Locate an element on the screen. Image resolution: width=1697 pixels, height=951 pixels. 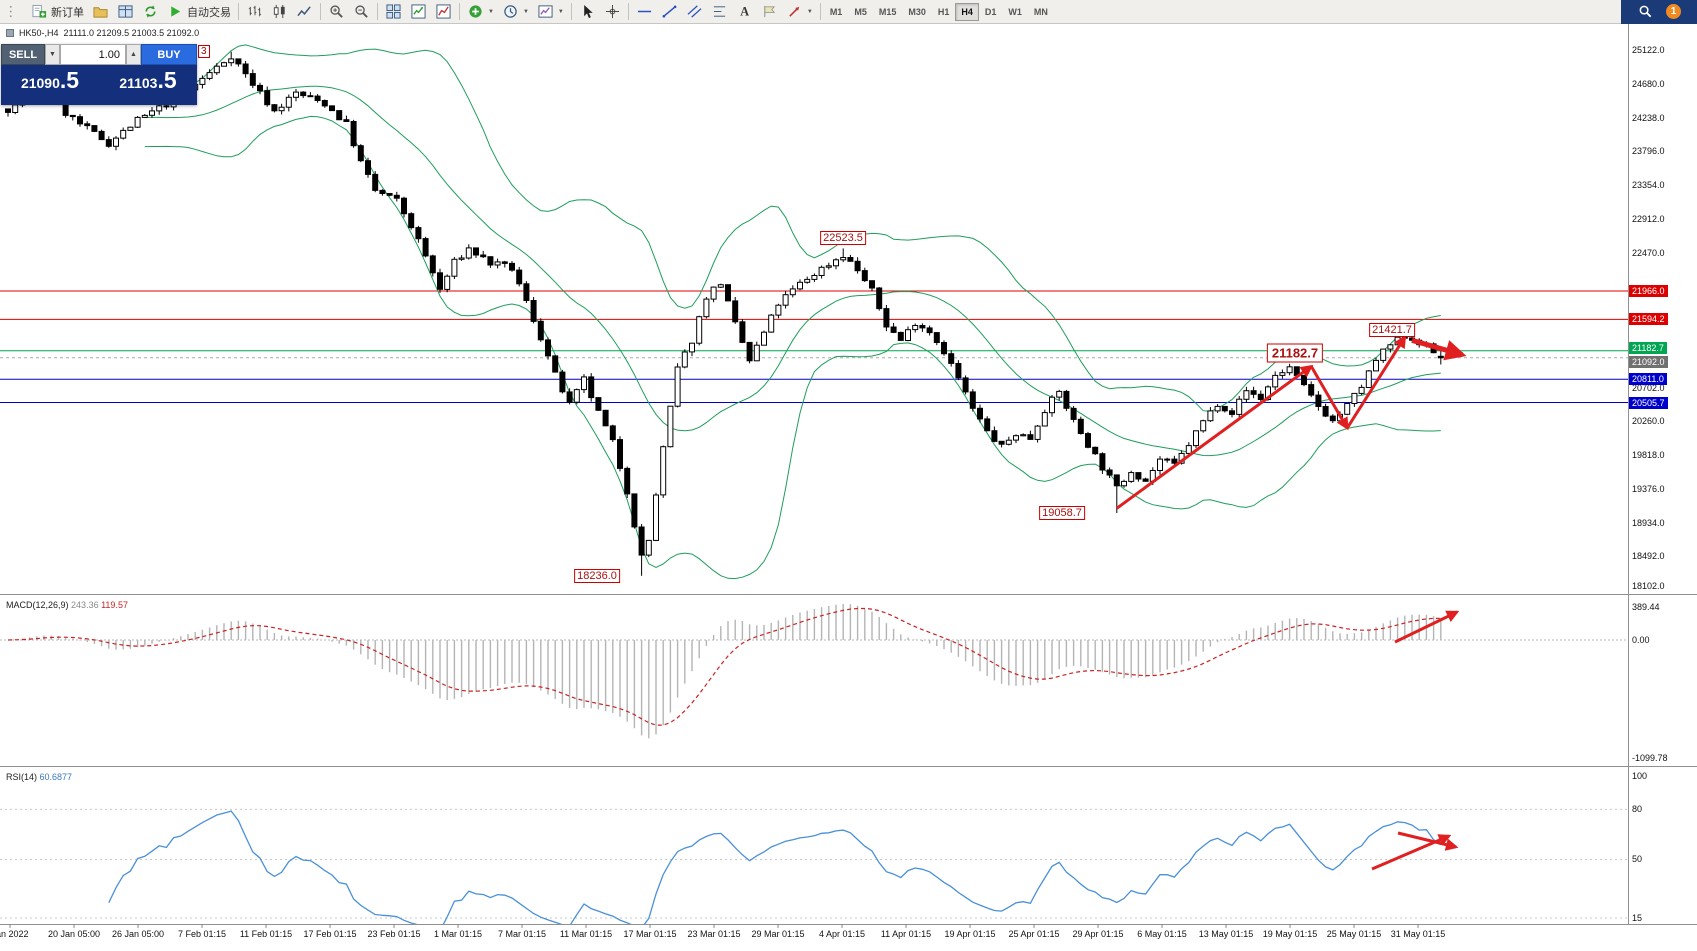
toolbar-button-grip is located at coordinates (14, 12).